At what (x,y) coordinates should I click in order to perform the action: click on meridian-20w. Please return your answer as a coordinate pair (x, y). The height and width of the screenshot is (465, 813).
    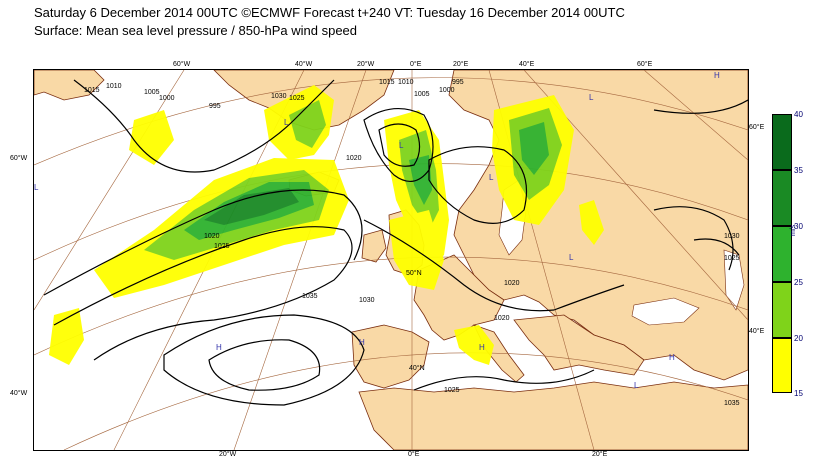
    Looking at the image, I should click on (300, 260).